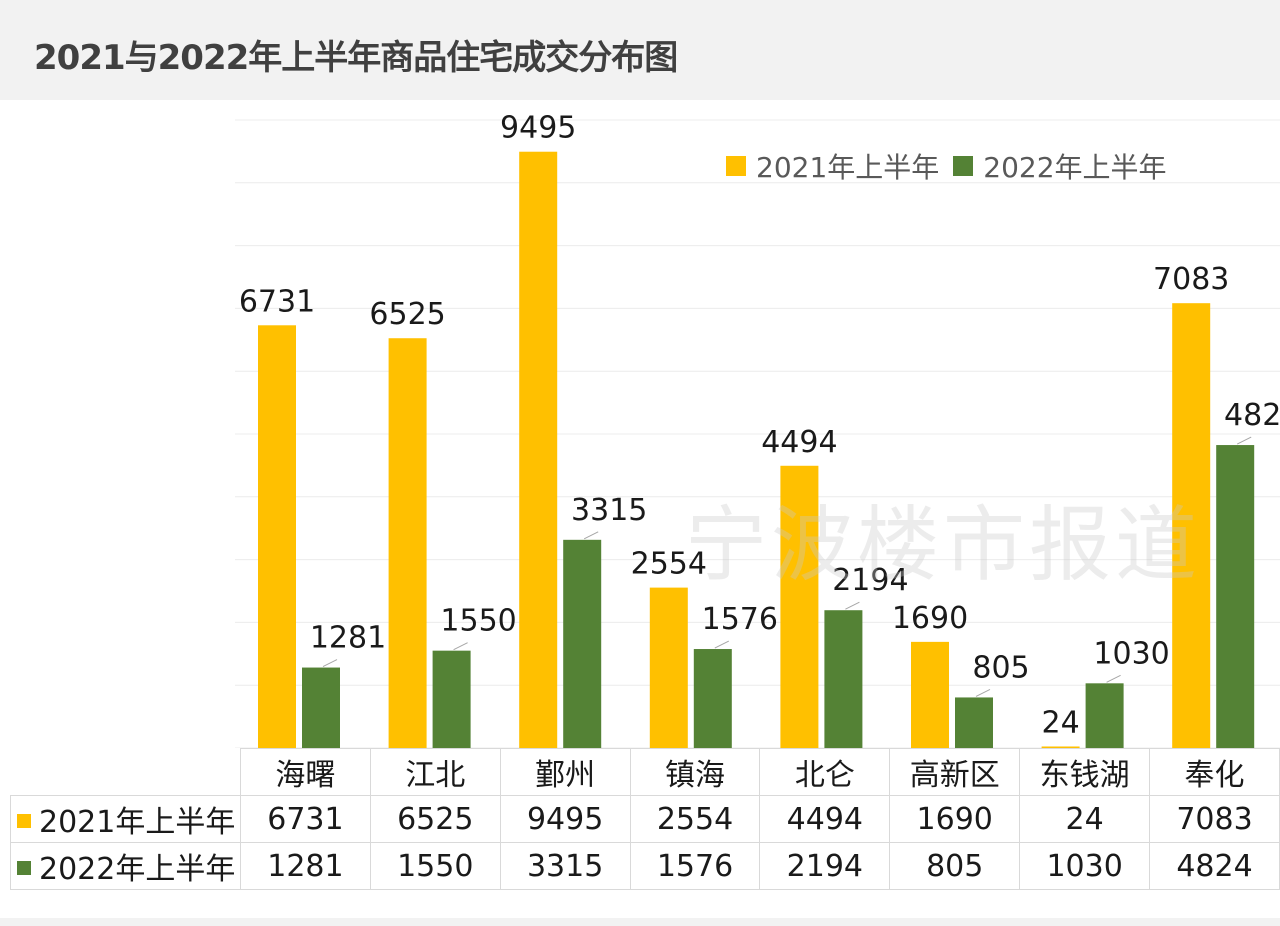 Image resolution: width=1280 pixels, height=926 pixels. I want to click on value-cell: 6731, so click(305, 819).